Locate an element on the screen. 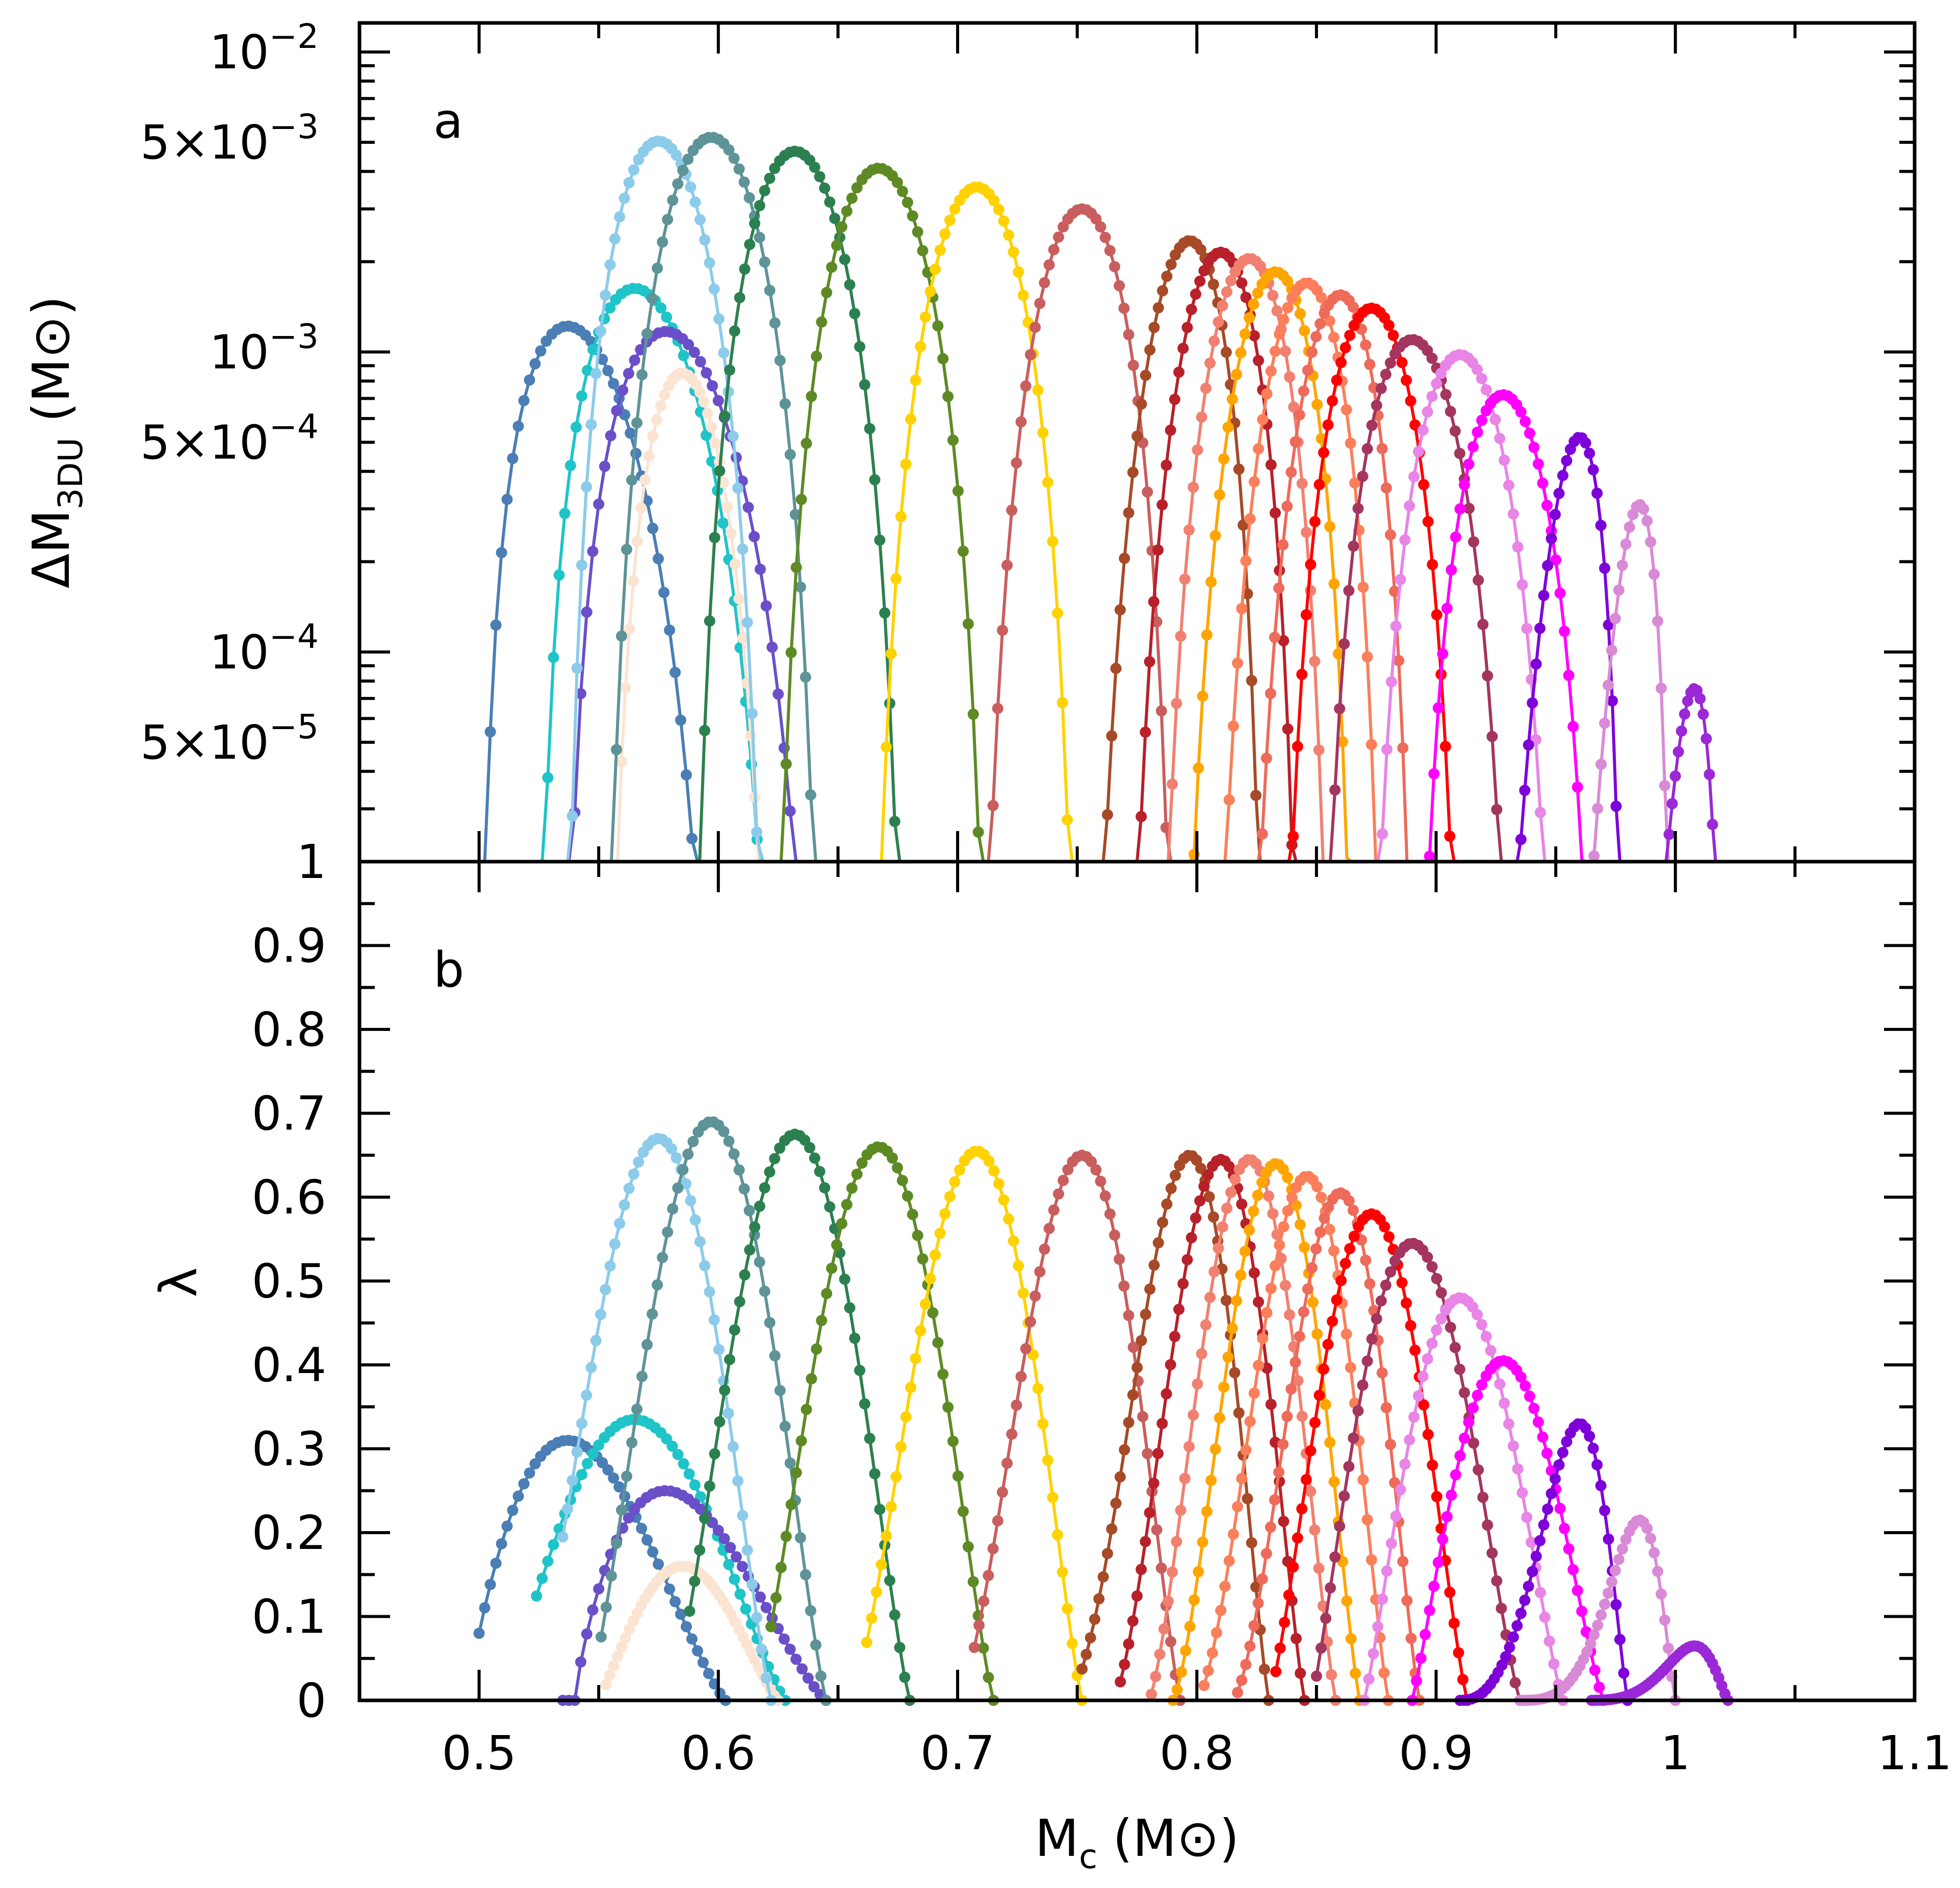  series-1-point-a is located at coordinates (706, 435).